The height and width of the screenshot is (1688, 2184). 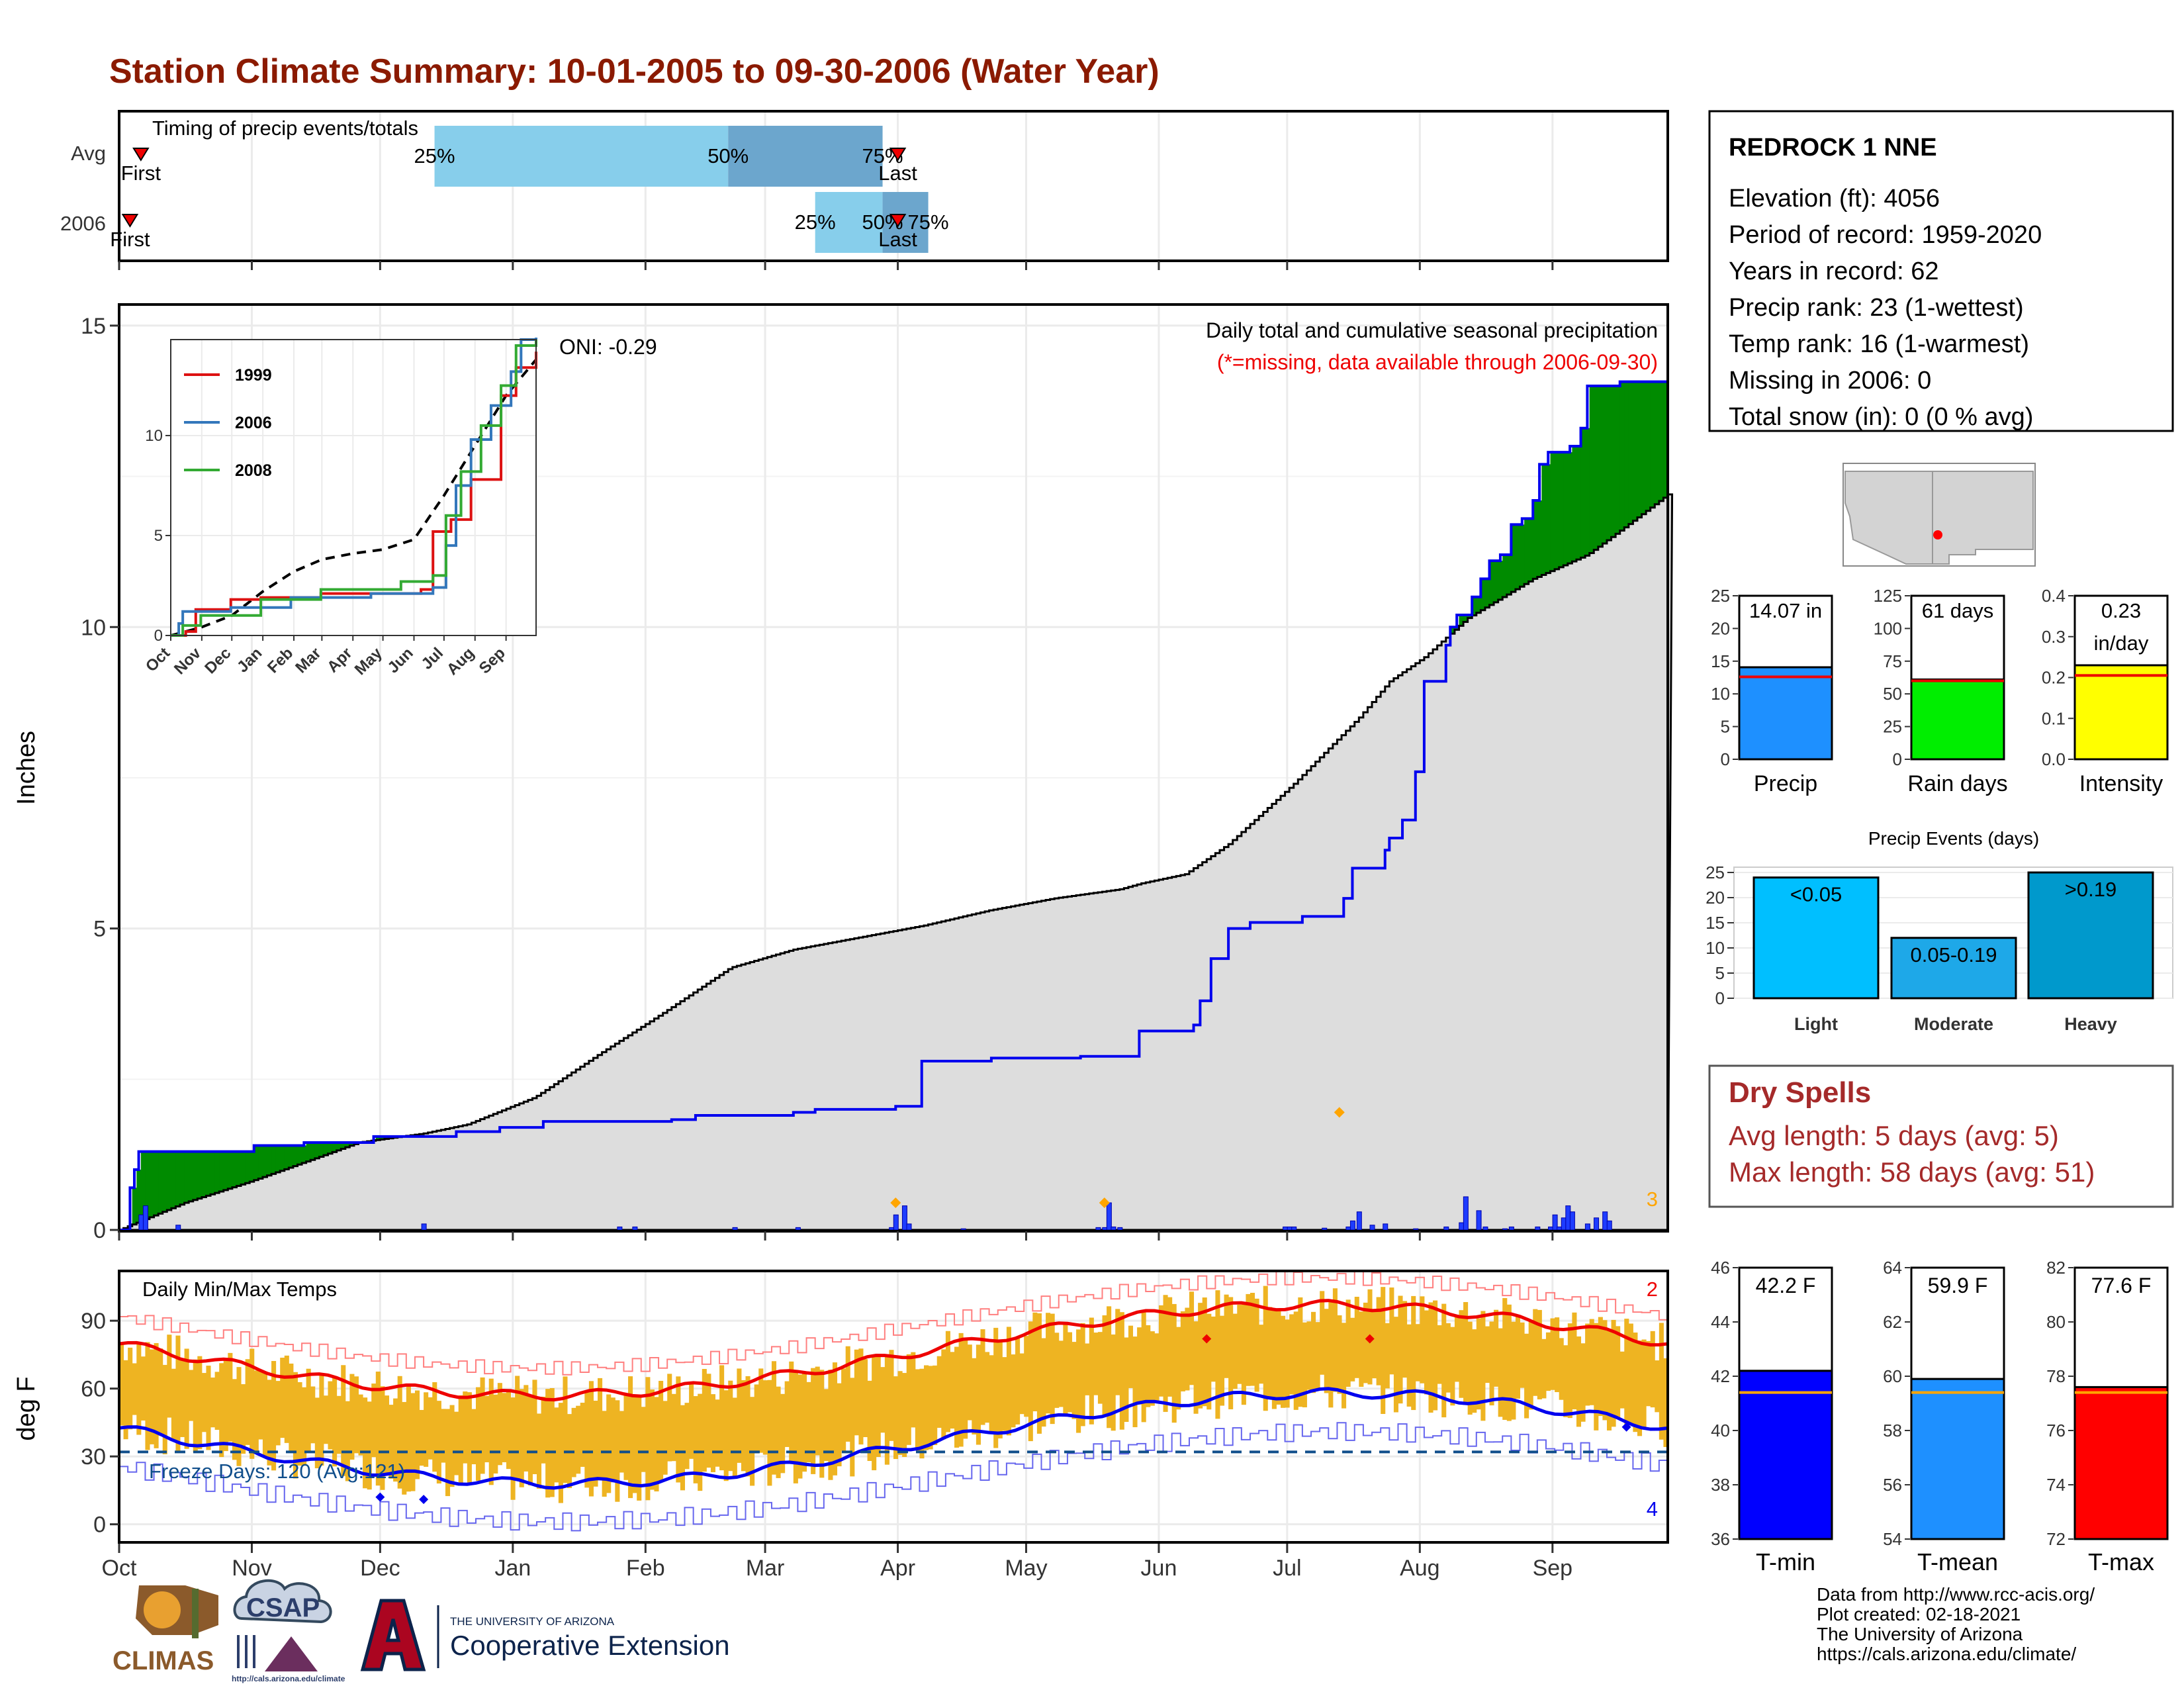 What do you see at coordinates (1892, 1268) in the screenshot?
I see `temp-bar-ytick-label: 64` at bounding box center [1892, 1268].